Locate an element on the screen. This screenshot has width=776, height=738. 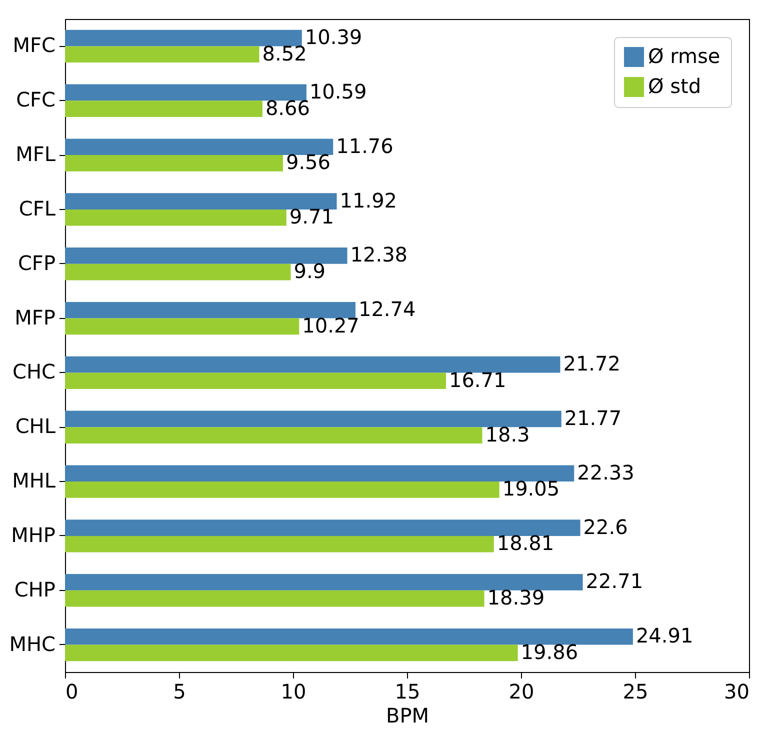
data-label: 11.76 is located at coordinates (365, 146).